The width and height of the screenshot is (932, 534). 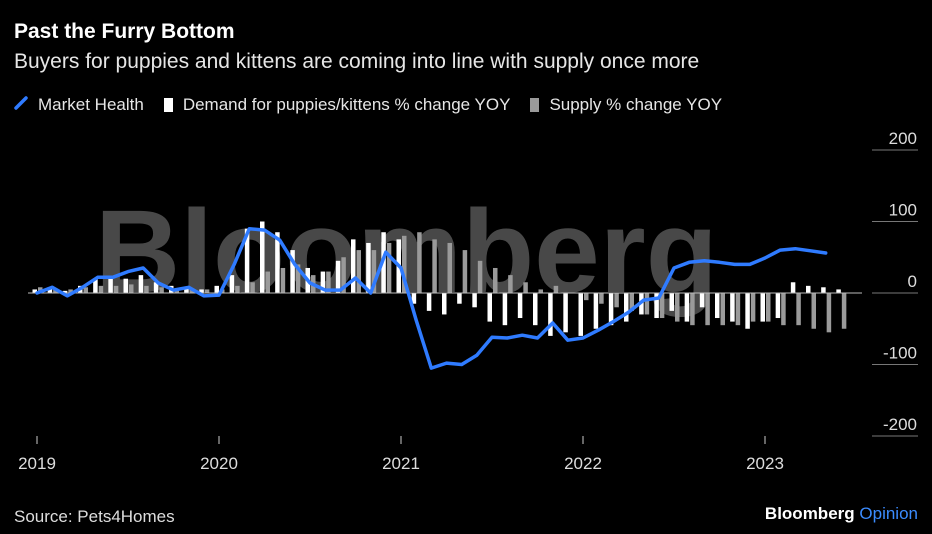 What do you see at coordinates (94, 516) in the screenshot?
I see `source-note: Source: Pets4Homes` at bounding box center [94, 516].